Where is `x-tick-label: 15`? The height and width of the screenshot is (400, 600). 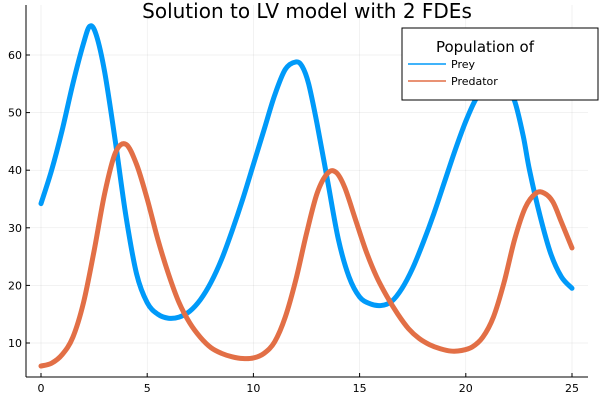
x-tick-label: 15 is located at coordinates (360, 388).